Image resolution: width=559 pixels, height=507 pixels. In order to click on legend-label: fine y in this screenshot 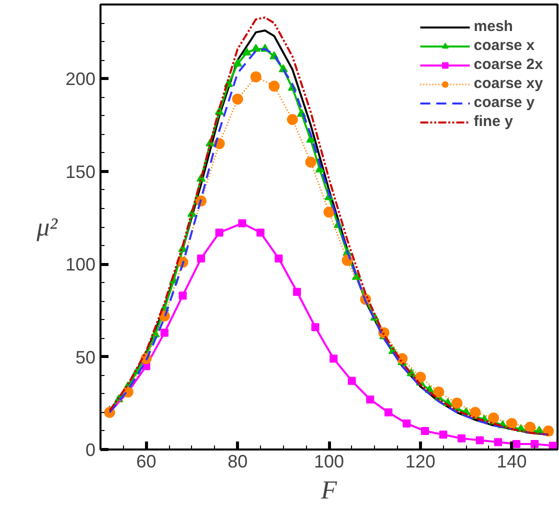, I will do `click(493, 121)`.